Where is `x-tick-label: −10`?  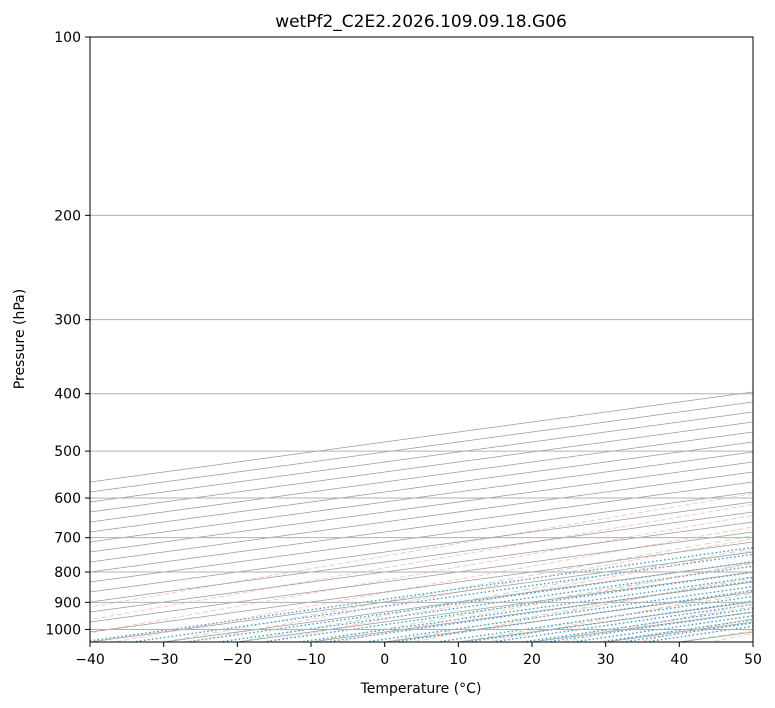
x-tick-label: −10 is located at coordinates (311, 660).